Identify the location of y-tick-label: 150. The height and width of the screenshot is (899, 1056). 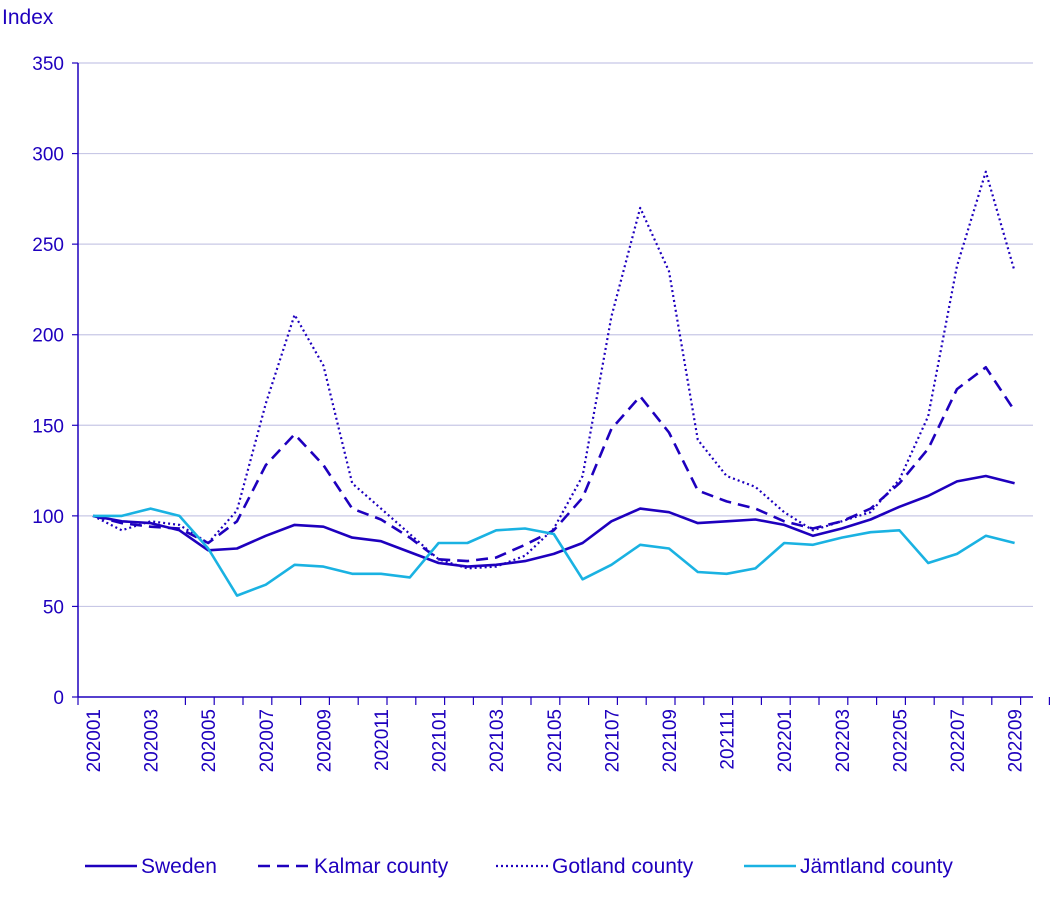
(48, 426).